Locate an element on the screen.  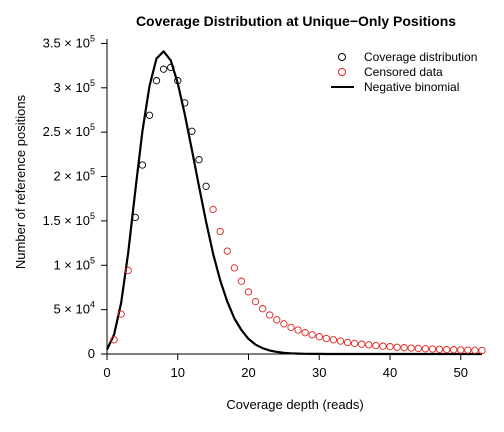
x-tick-label: 40 is located at coordinates (390, 372).